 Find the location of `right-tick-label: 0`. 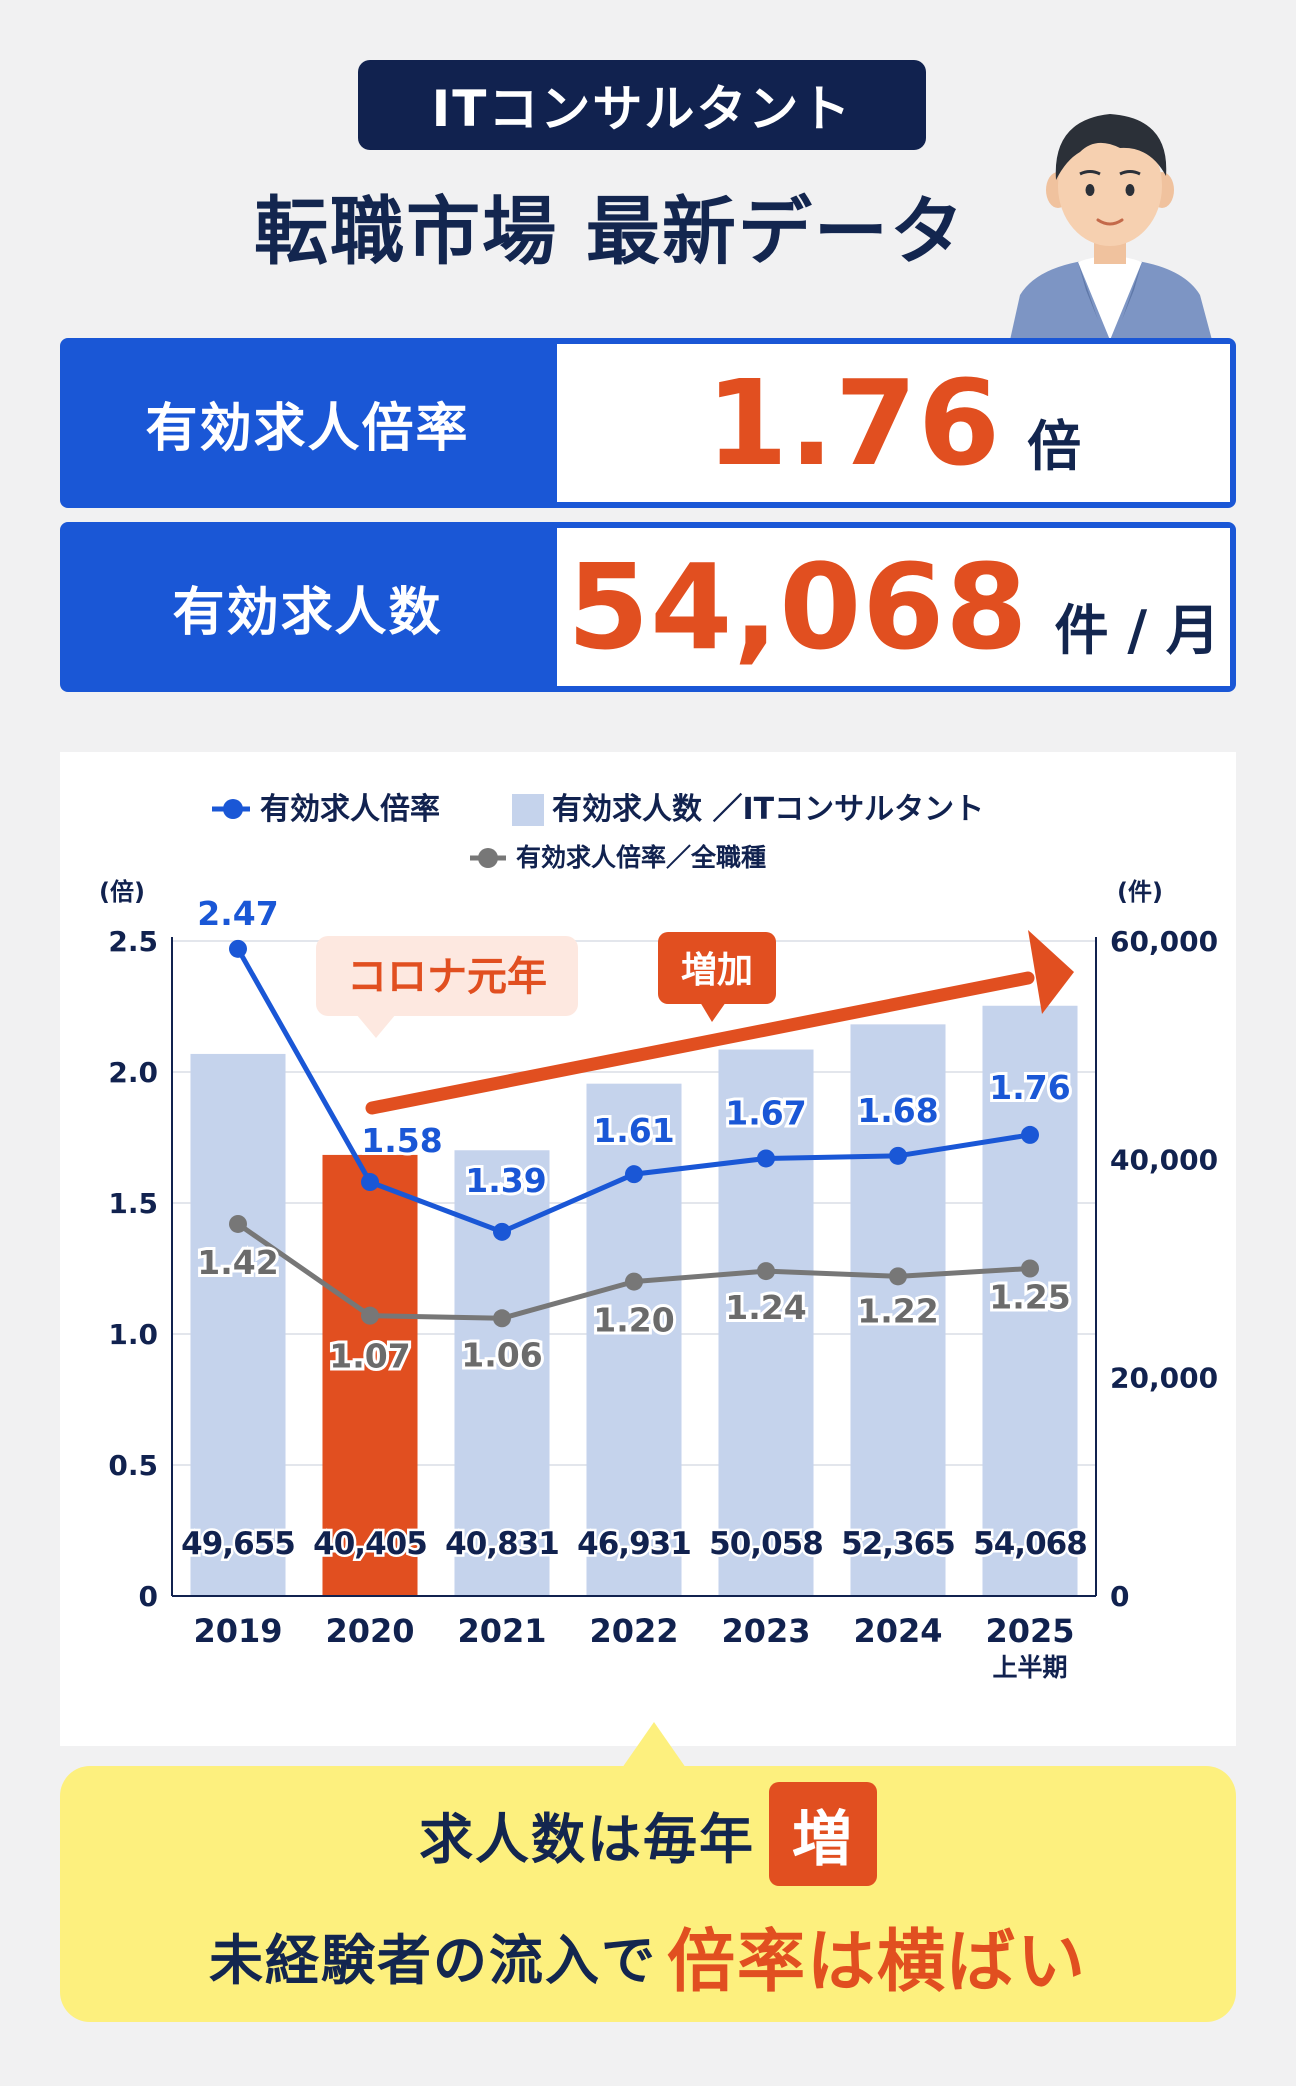

right-tick-label: 0 is located at coordinates (1119, 1596).